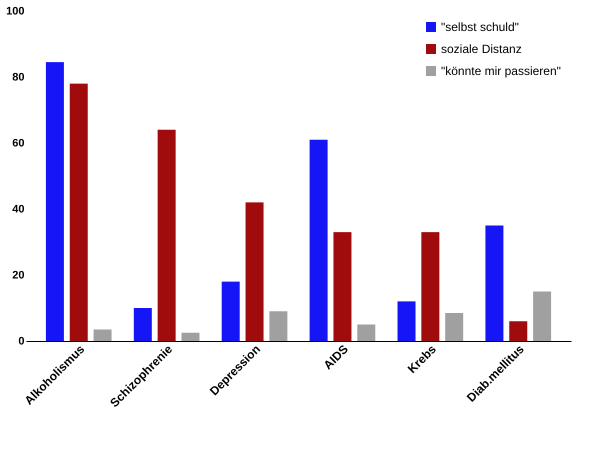 The width and height of the screenshot is (610, 450). What do you see at coordinates (18, 144) in the screenshot?
I see `y-tick-label: 60` at bounding box center [18, 144].